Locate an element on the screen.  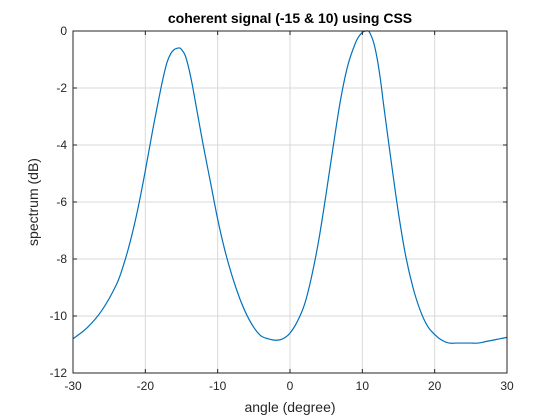
x-tick-label: 10 is located at coordinates (363, 386).